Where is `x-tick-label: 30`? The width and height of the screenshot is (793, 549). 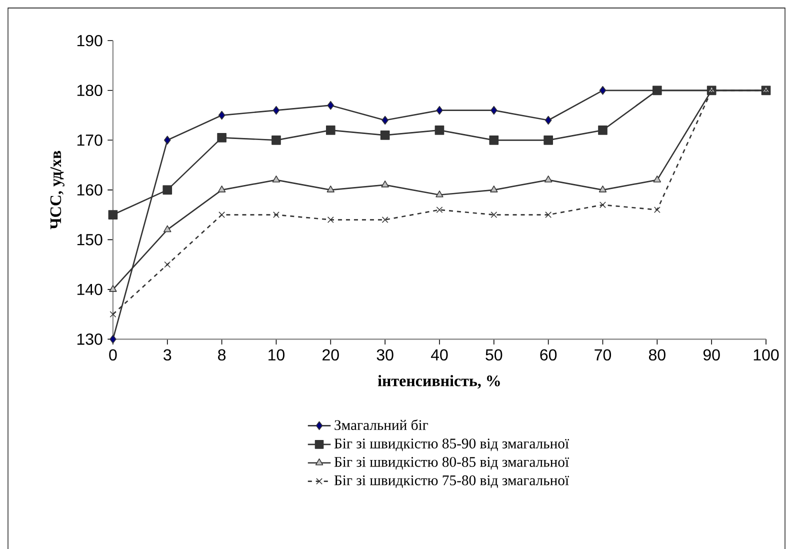
x-tick-label: 30 is located at coordinates (385, 354).